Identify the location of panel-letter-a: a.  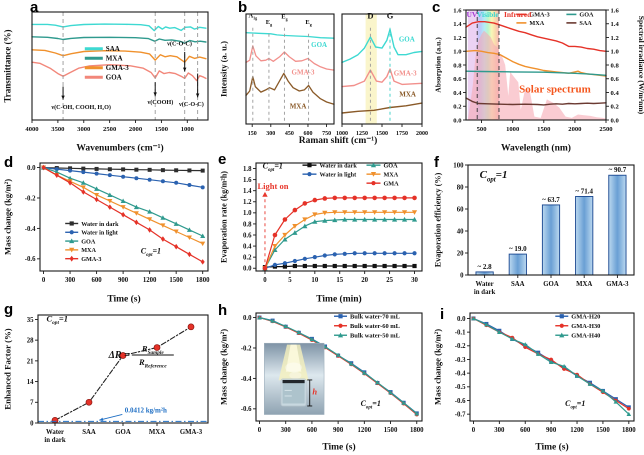
(34, 8).